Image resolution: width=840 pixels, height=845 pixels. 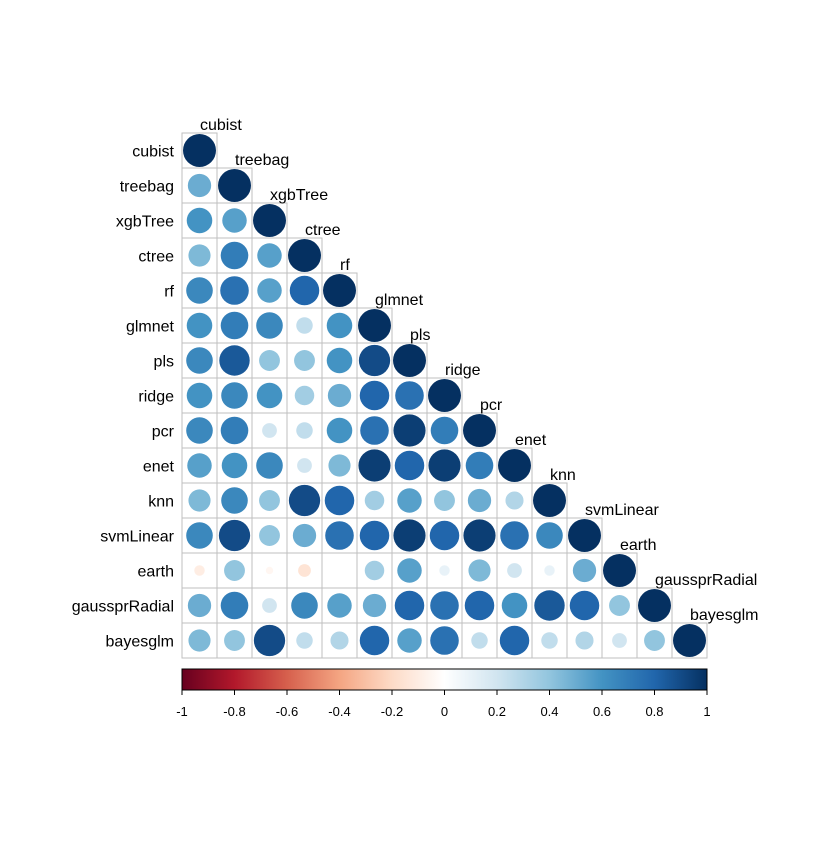 I want to click on corr-circle-svmLinear-cubist, so click(x=199, y=535).